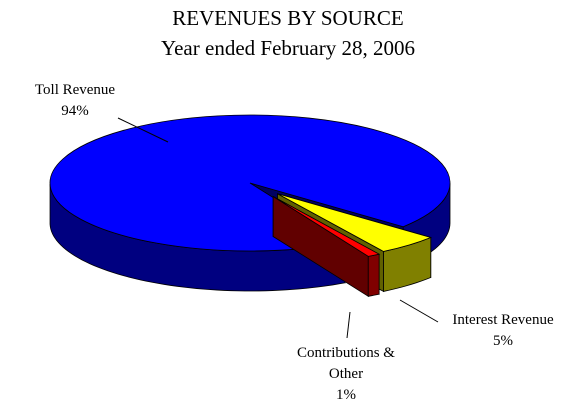 Image resolution: width=576 pixels, height=408 pixels. I want to click on slice-label: Toll Revenue 94%, so click(75, 101).